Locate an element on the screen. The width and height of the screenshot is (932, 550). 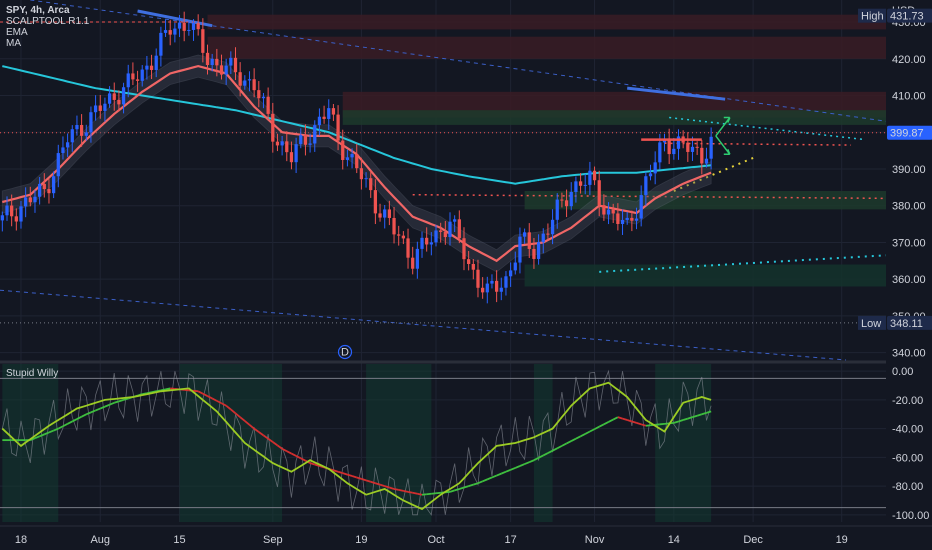
price-tick-label: 420.00 is located at coordinates (909, 60).